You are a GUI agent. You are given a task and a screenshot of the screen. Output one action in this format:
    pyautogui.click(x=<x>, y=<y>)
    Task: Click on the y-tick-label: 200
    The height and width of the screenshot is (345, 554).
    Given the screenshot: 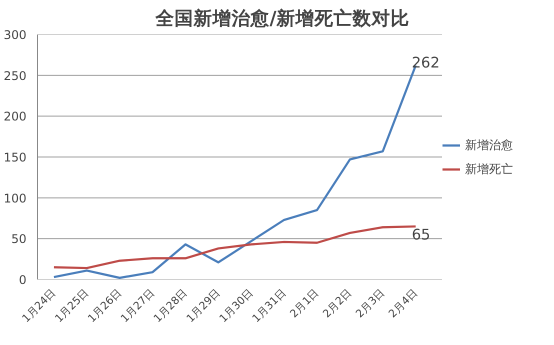 What is the action you would take?
    pyautogui.click(x=15, y=117)
    